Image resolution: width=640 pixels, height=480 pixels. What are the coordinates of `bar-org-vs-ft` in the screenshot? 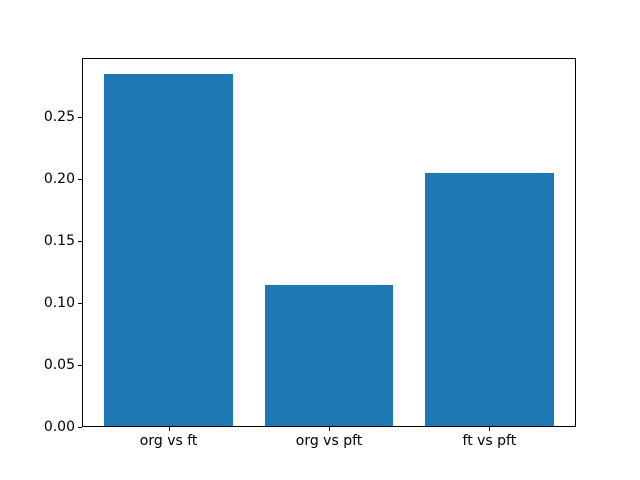 It's located at (168, 250).